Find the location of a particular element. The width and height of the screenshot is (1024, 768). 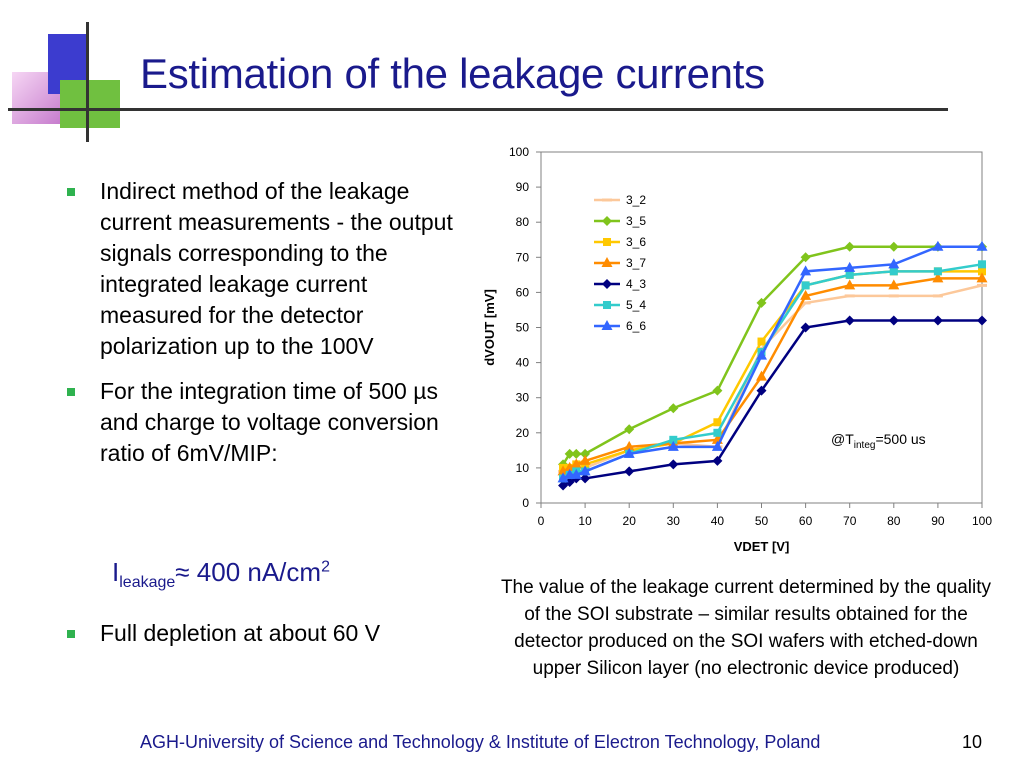

legend-label: 3_7 is located at coordinates (636, 263).